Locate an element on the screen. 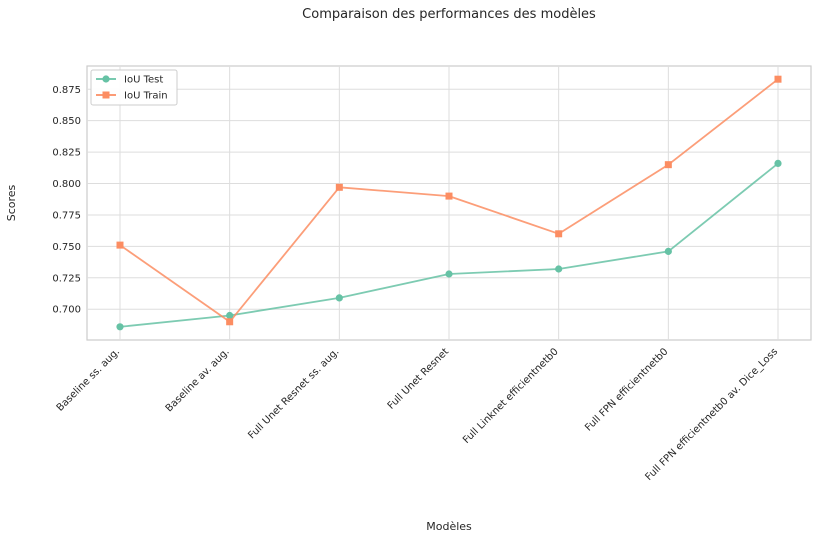 Image resolution: width=818 pixels, height=540 pixels. y-tick-label-3: 0.775 is located at coordinates (66, 215).